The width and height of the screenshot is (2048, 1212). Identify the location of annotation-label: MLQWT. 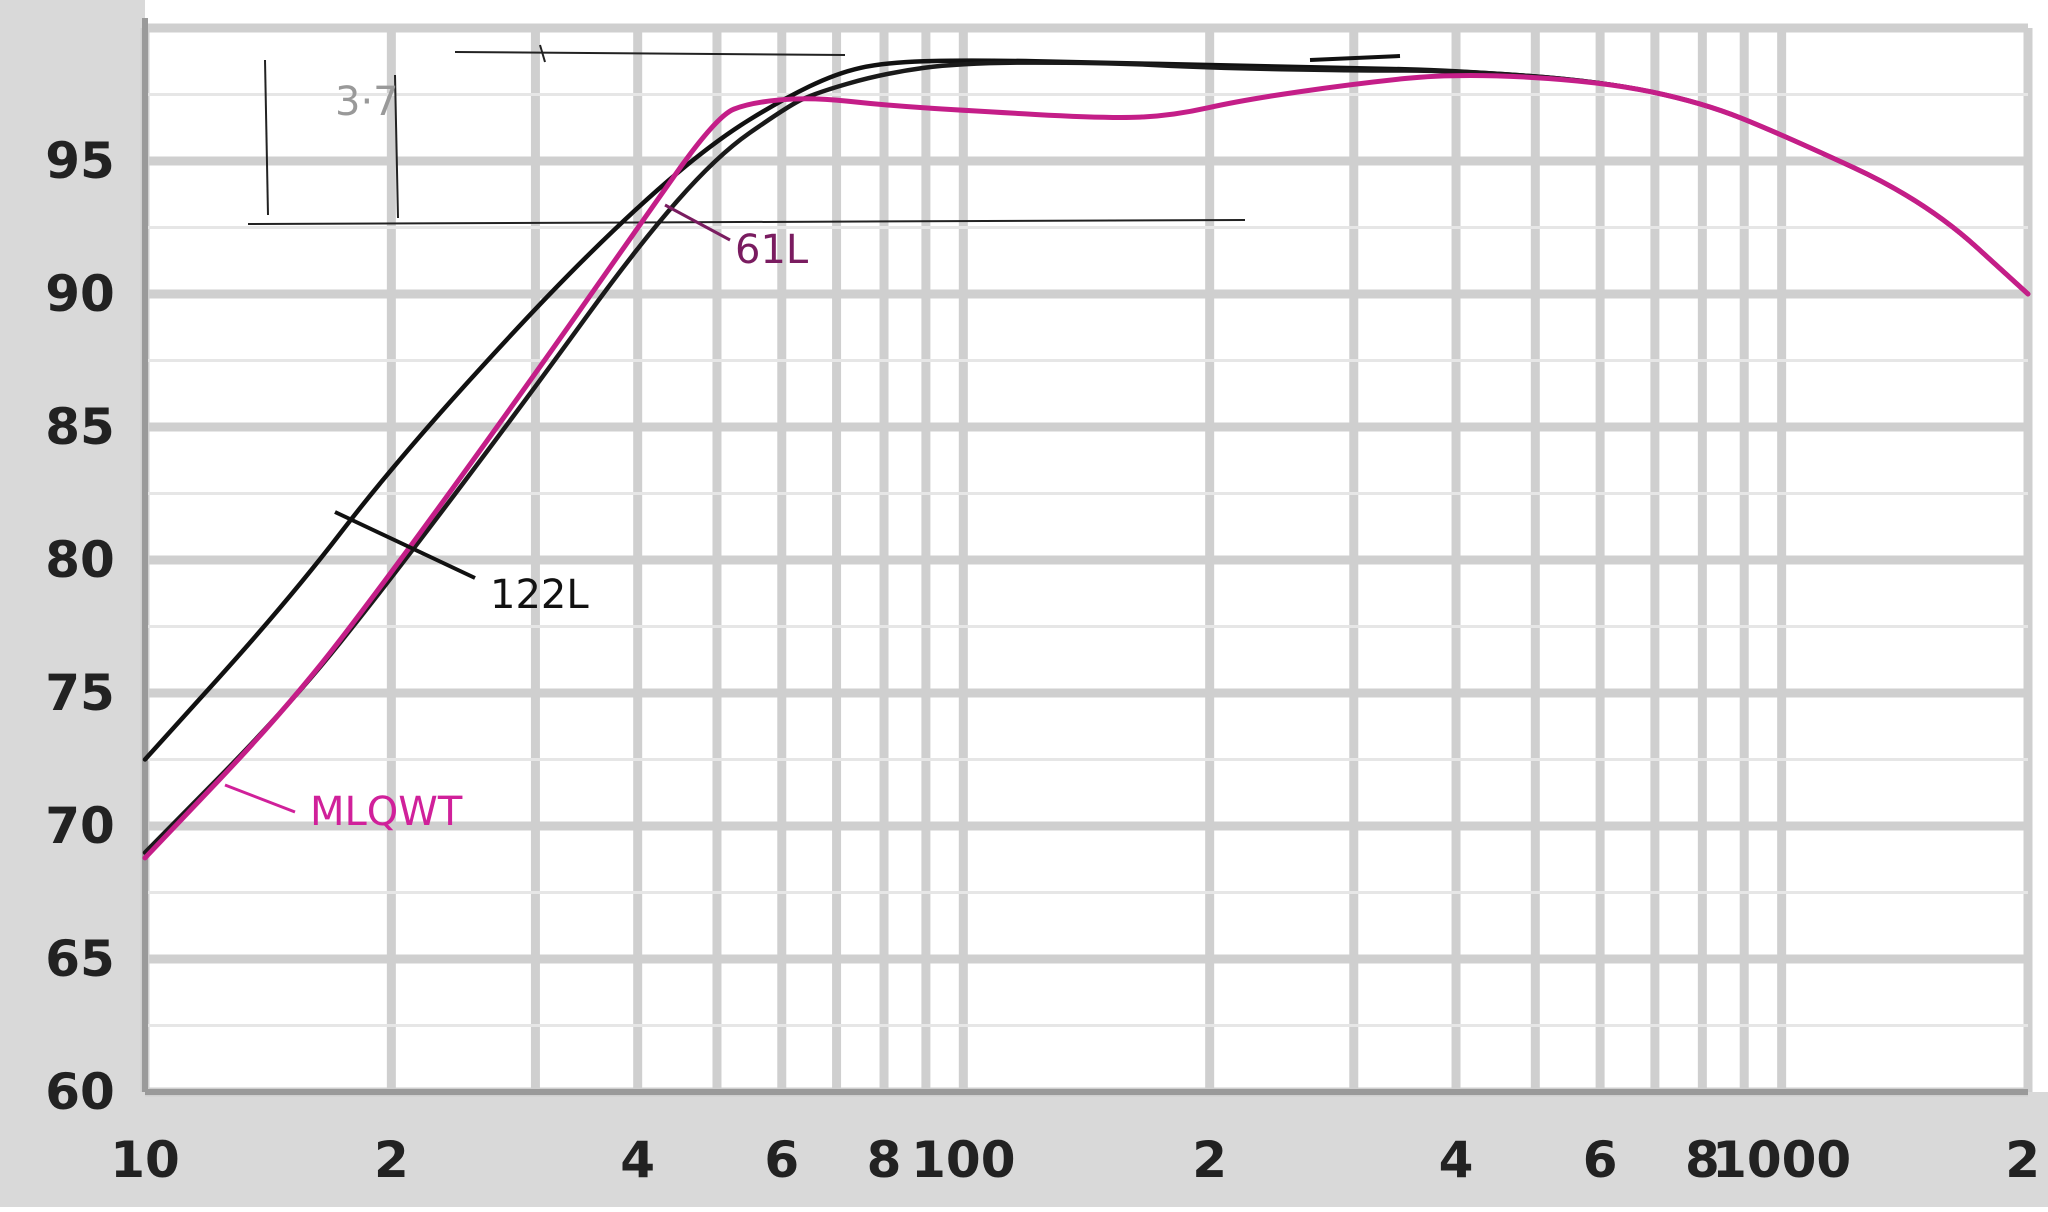
(386, 812).